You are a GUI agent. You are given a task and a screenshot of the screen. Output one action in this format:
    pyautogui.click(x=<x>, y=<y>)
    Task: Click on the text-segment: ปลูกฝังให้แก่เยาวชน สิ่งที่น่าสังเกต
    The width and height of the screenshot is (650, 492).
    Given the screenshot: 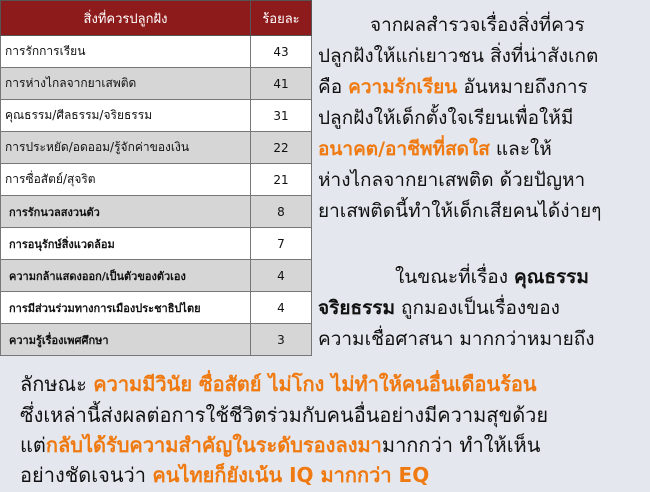 What is the action you would take?
    pyautogui.click(x=458, y=56)
    